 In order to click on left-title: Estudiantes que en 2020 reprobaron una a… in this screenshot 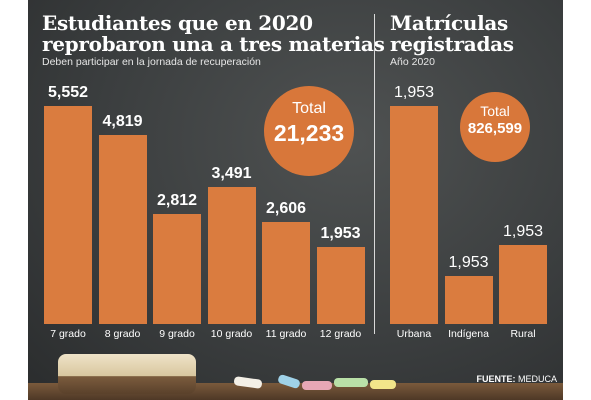, I will do `click(213, 34)`.